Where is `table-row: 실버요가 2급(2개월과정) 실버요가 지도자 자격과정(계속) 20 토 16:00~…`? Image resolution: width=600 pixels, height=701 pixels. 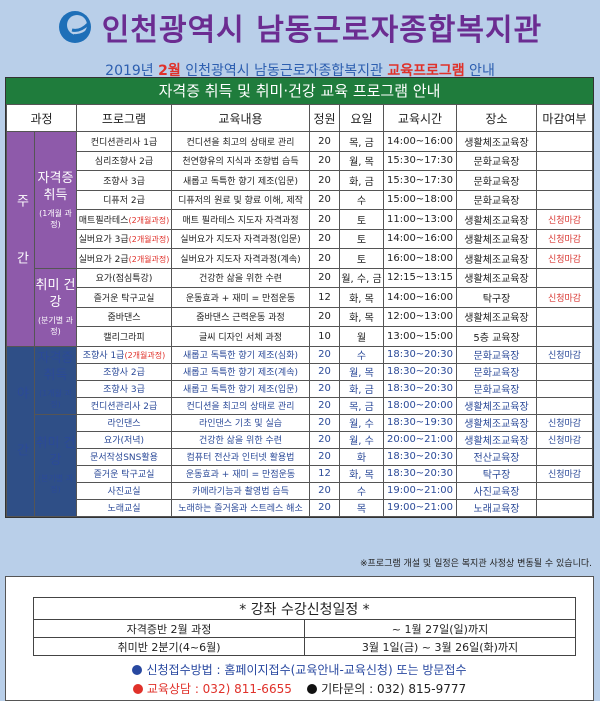
table-row: 실버요가 2급(2개월과정) 실버요가 지도자 자격과정(계속) 20 토 16:00~… is located at coordinates (300, 258).